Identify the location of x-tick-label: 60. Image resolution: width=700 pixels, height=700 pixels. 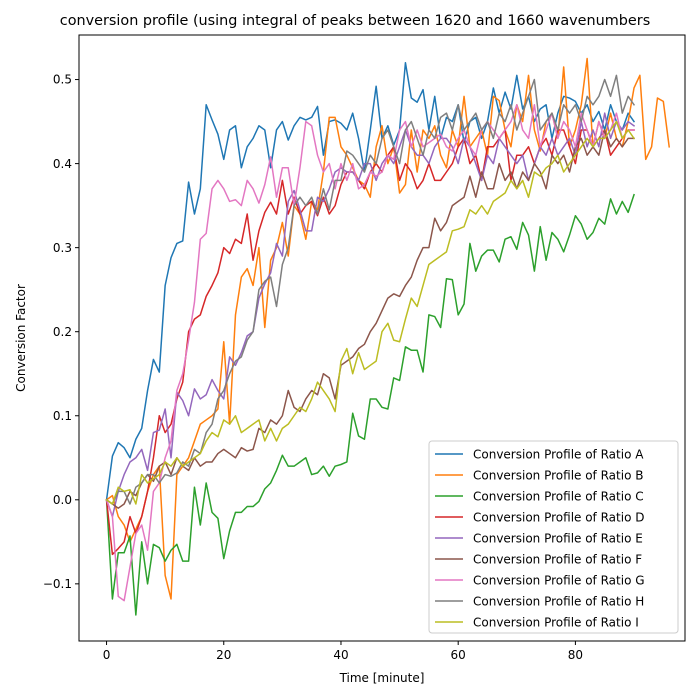
(458, 655).